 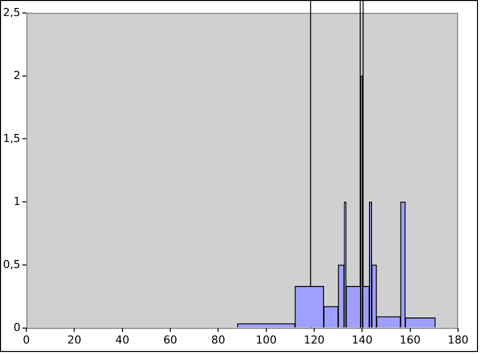 I want to click on x-tick-label: 80, so click(x=218, y=339).